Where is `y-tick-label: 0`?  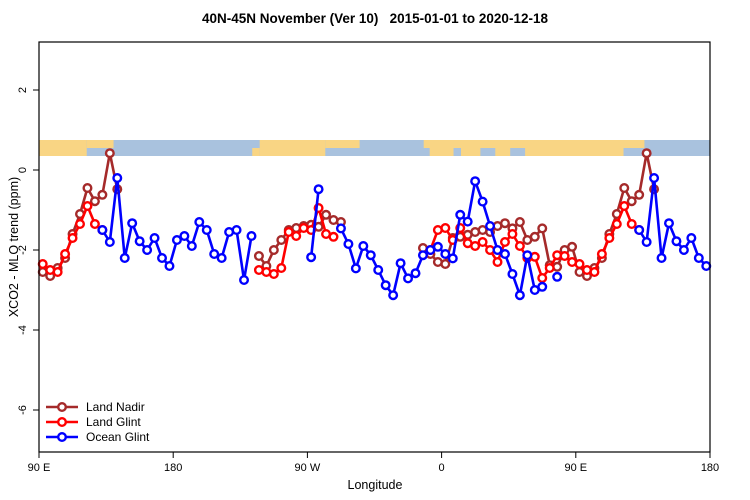 y-tick-label: 0 is located at coordinates (23, 170).